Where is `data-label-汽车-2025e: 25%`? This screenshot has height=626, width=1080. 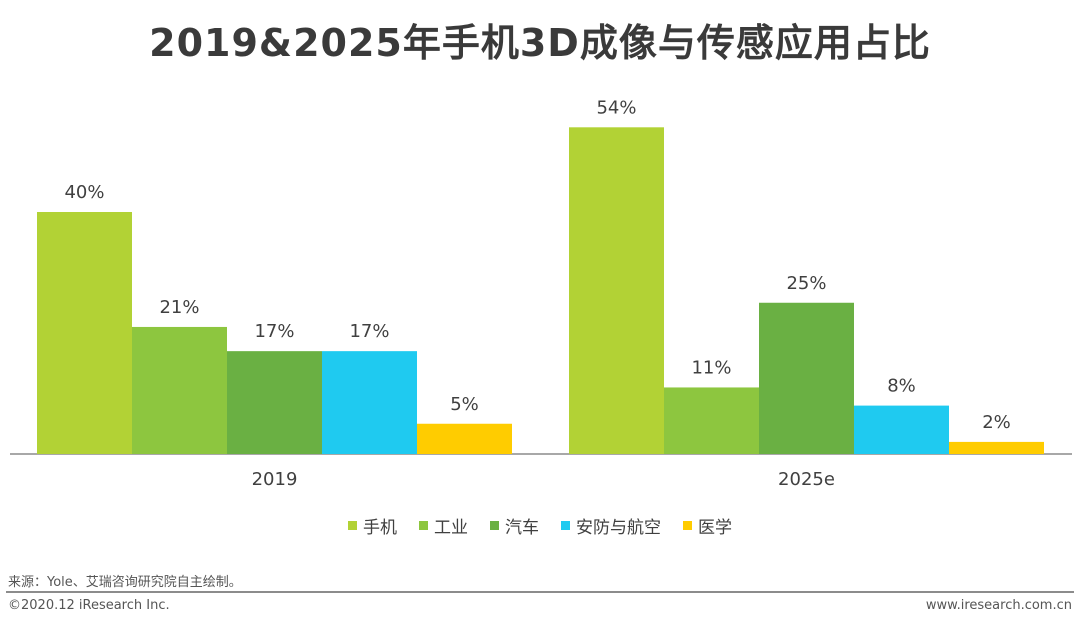 data-label-汽车-2025e: 25% is located at coordinates (806, 283).